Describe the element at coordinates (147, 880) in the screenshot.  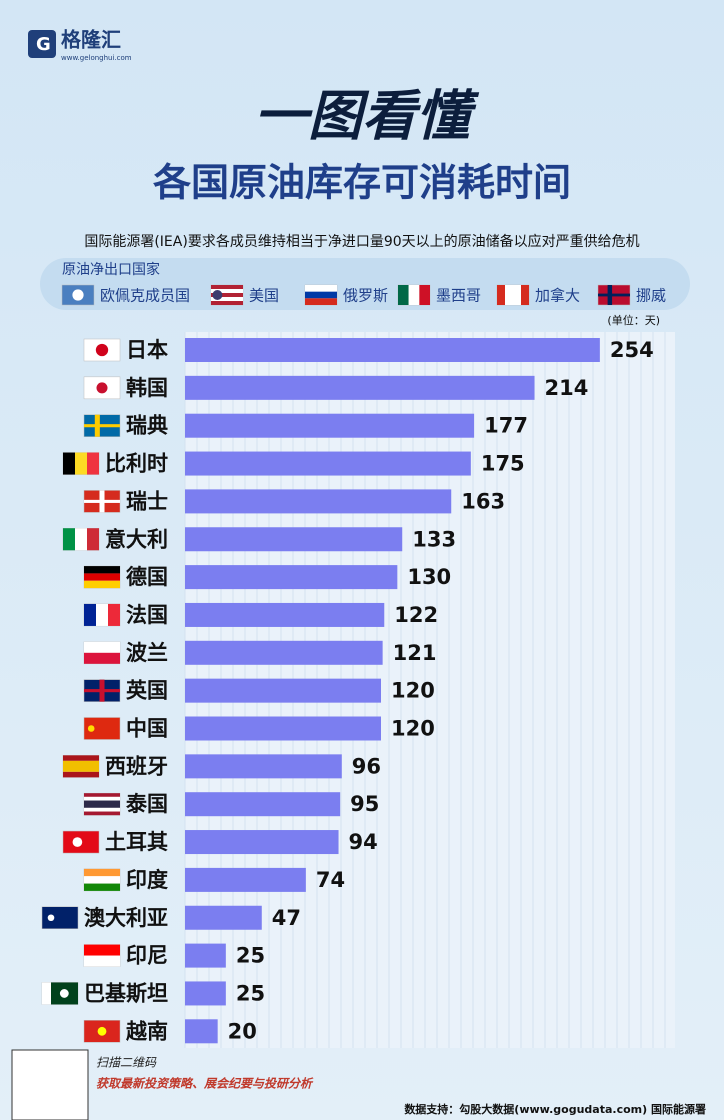
I see `category-label: 印度` at that location.